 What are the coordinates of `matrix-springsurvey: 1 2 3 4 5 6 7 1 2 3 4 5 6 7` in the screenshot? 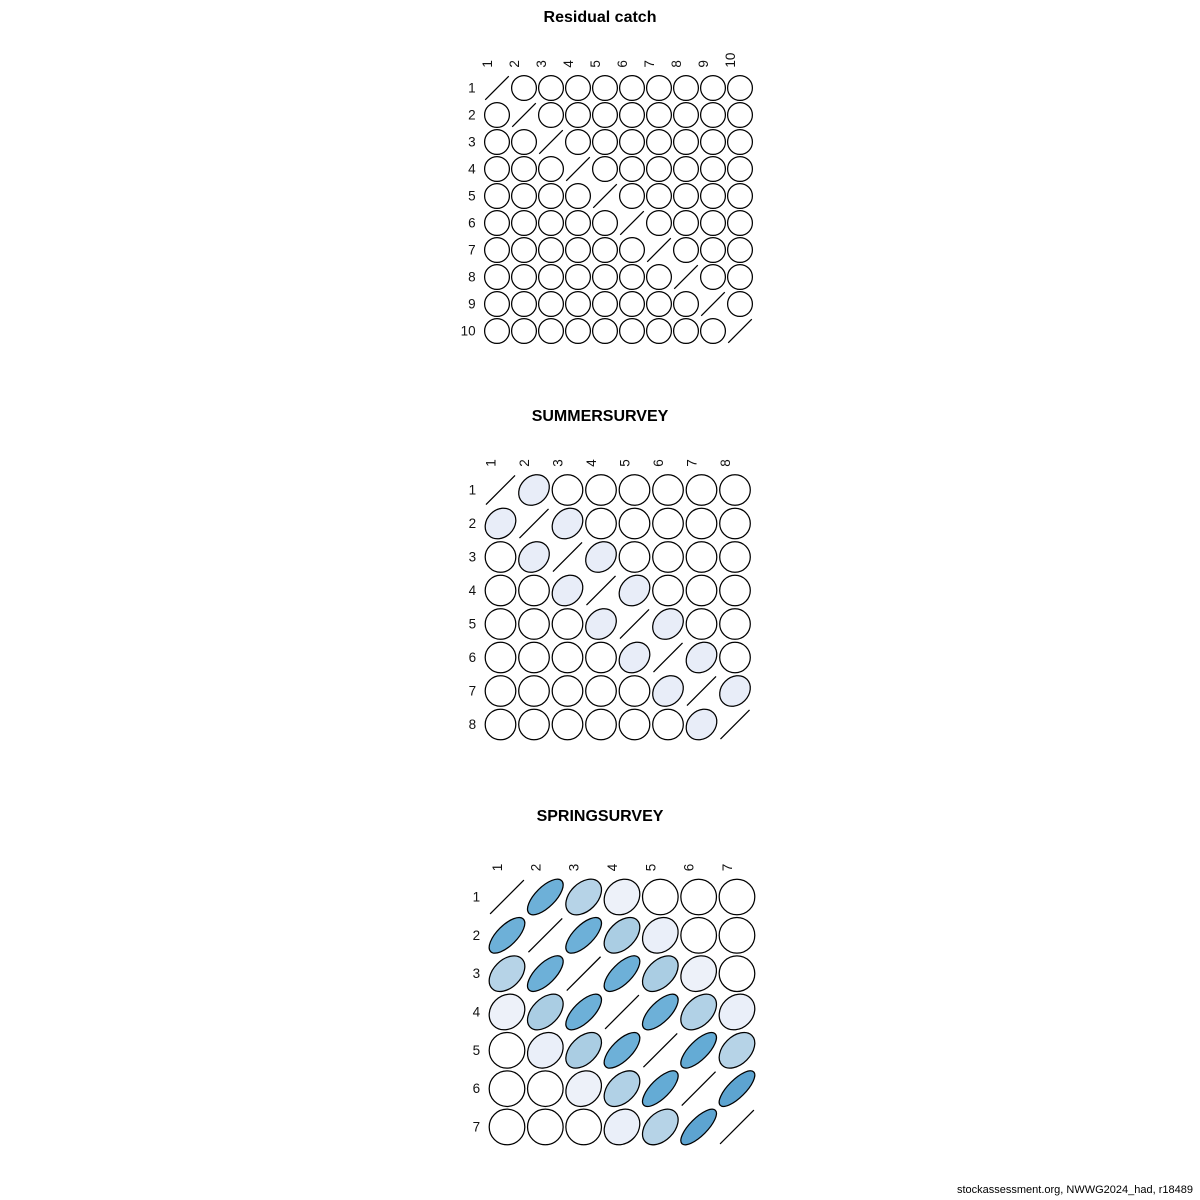 It's located at (614, 1004).